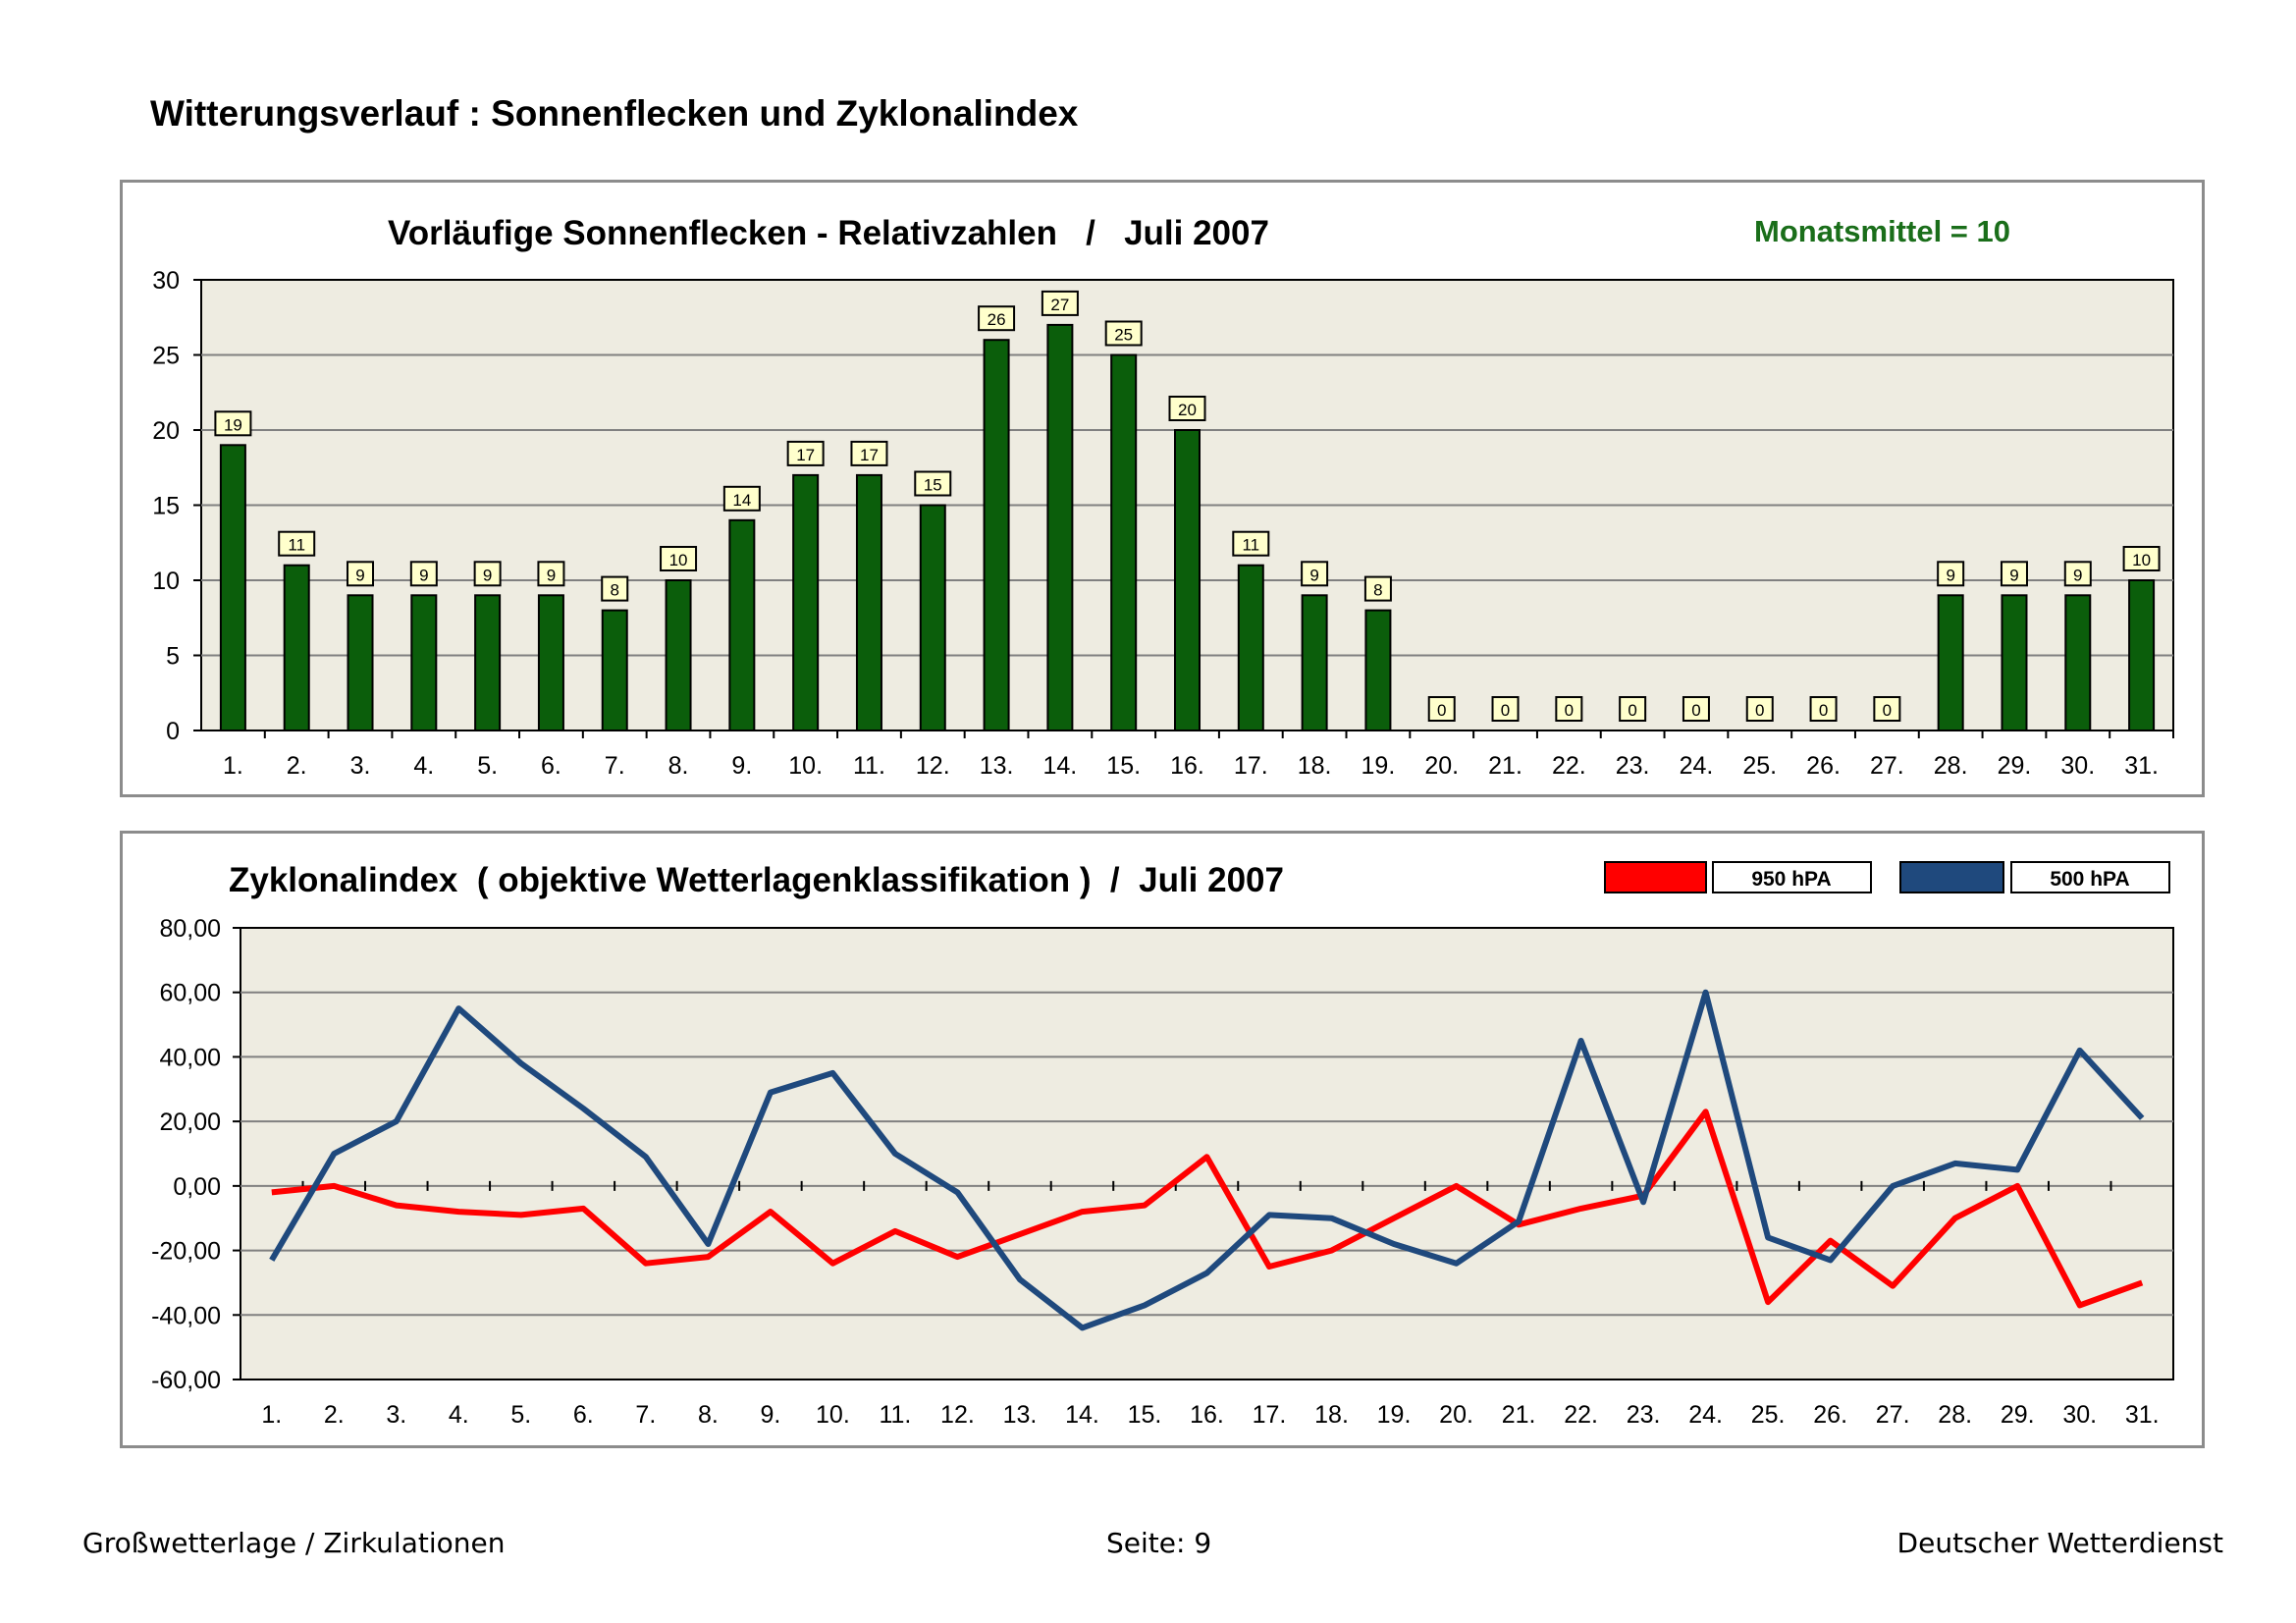 The image size is (2296, 1623). I want to click on y-tick-label: 0,00, so click(197, 1187).